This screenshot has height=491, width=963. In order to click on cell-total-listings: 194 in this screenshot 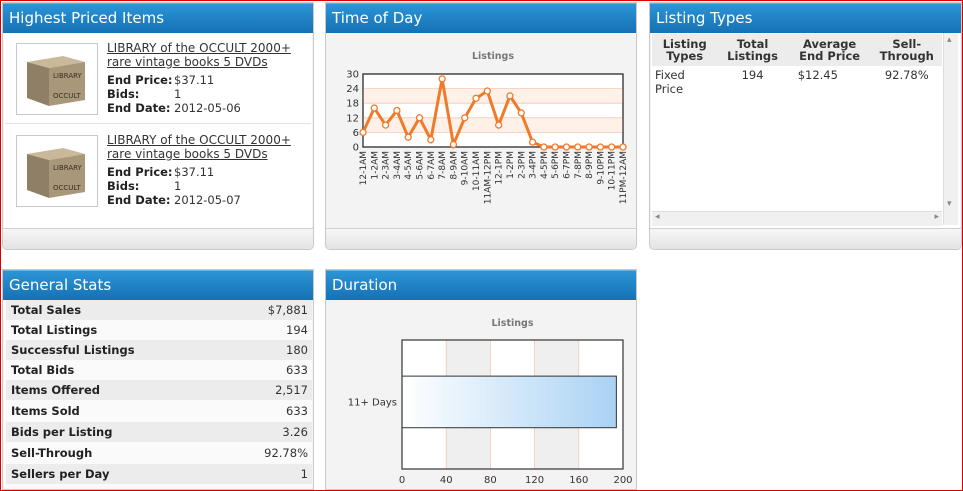, I will do `click(752, 75)`.